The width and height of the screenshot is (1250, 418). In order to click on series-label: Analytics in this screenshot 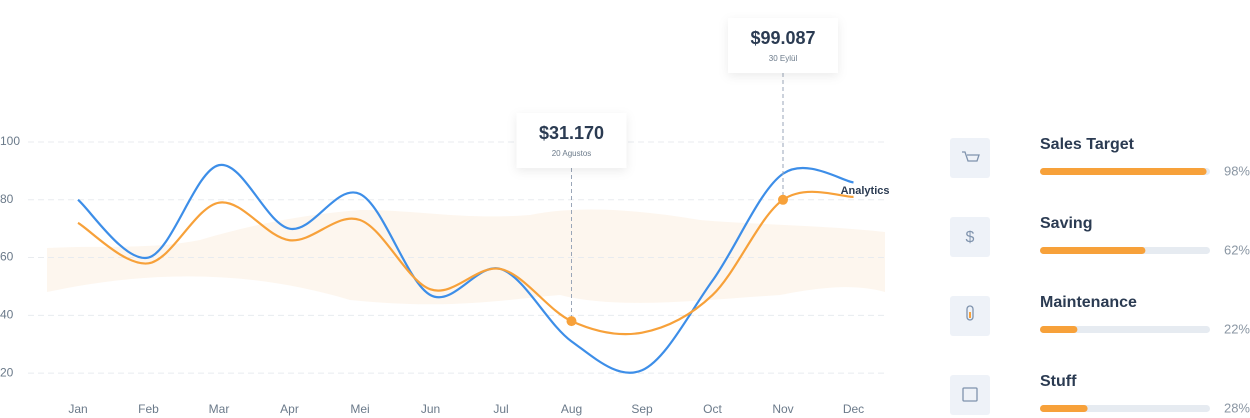, I will do `click(865, 191)`.